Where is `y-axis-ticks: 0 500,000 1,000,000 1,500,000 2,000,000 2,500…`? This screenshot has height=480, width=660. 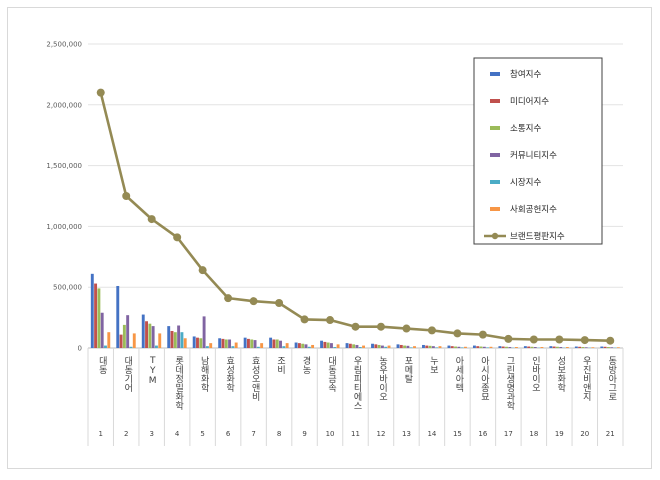
y-axis-ticks: 0 500,000 1,000,000 1,500,000 2,000,000 2,500… is located at coordinates (64, 197).